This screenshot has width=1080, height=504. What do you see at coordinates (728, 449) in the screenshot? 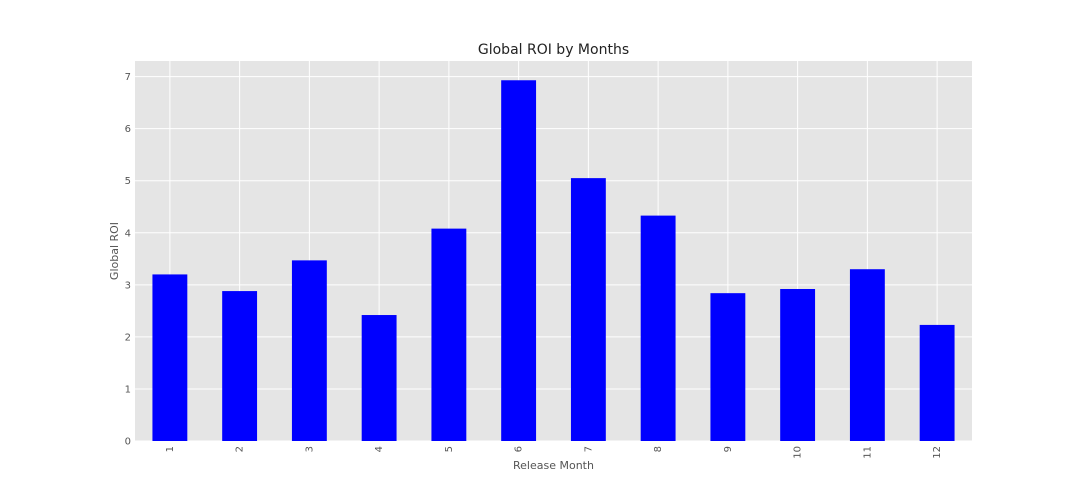
I see `x-tick-label: 9` at bounding box center [728, 449].